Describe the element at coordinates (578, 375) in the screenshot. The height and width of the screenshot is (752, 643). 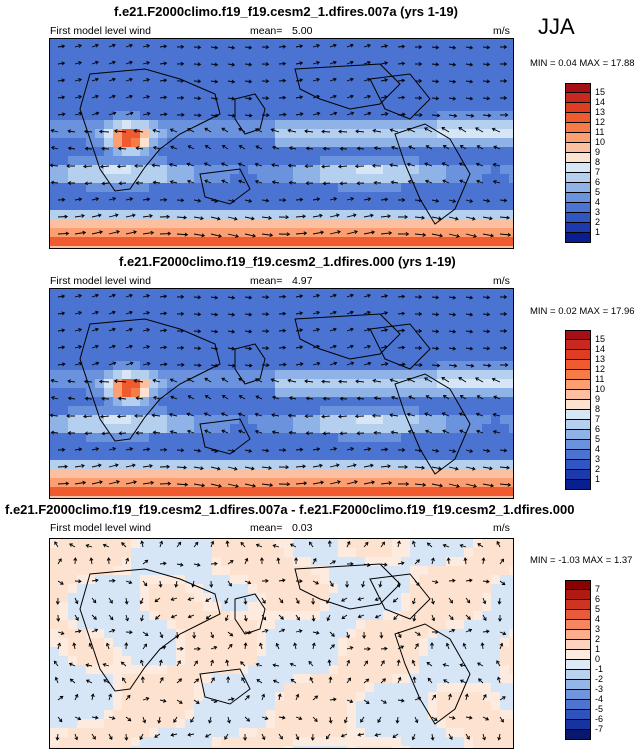
I see `colorbar-box` at that location.